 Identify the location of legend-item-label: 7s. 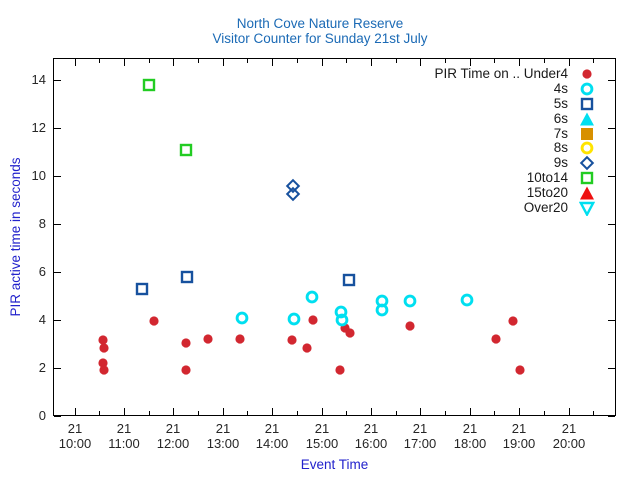
(560, 133).